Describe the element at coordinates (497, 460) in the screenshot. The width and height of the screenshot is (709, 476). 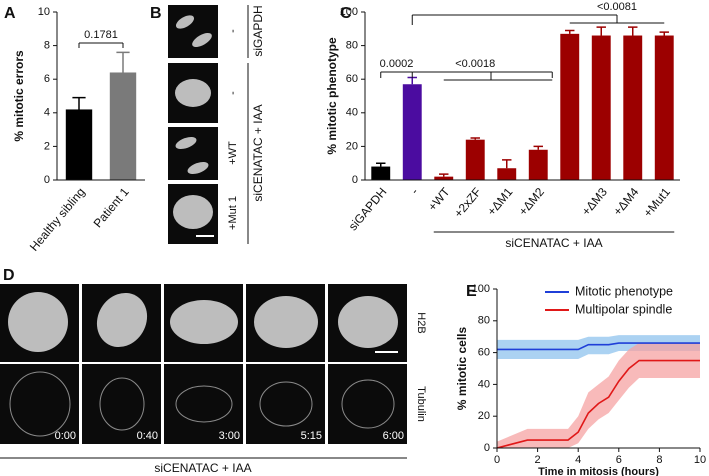
I see `x-tick-label: 0` at that location.